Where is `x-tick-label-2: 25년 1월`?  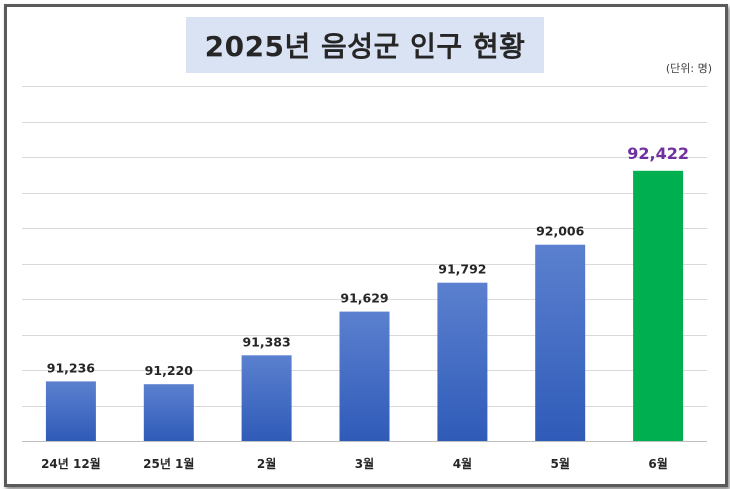 x-tick-label-2: 25년 1월 is located at coordinates (168, 463).